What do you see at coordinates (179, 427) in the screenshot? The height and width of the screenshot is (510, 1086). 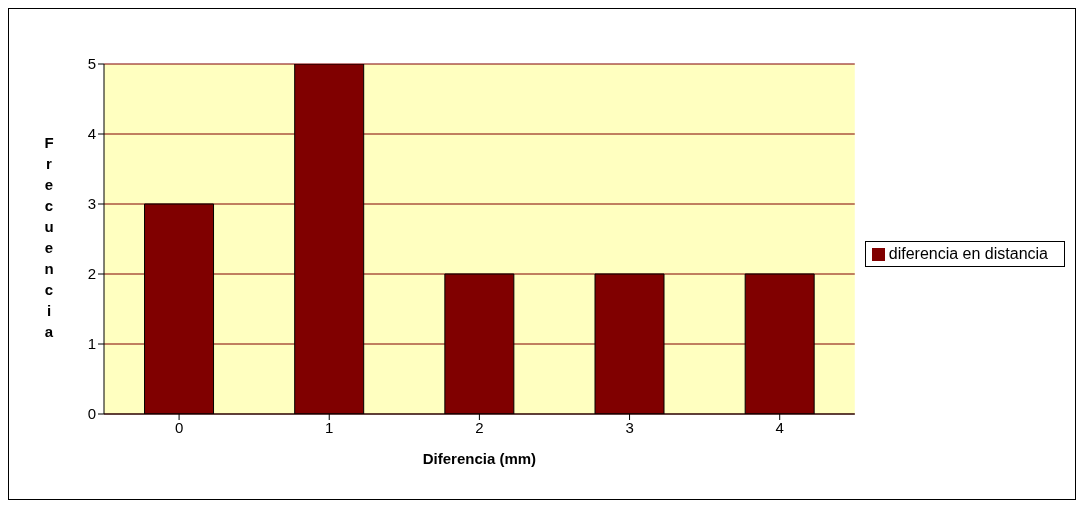 I see `x-tick-label: 0` at bounding box center [179, 427].